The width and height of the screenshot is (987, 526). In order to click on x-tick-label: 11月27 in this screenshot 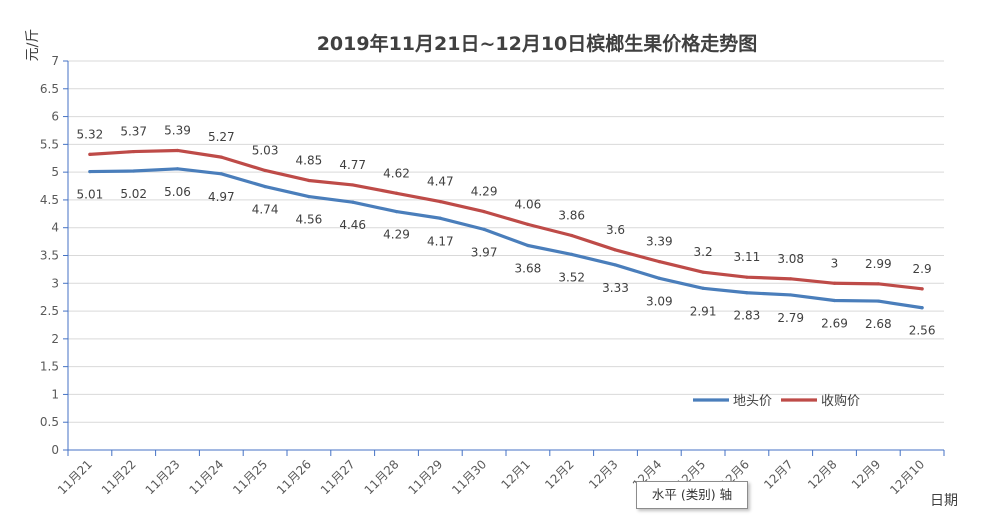, I will do `click(338, 477)`.